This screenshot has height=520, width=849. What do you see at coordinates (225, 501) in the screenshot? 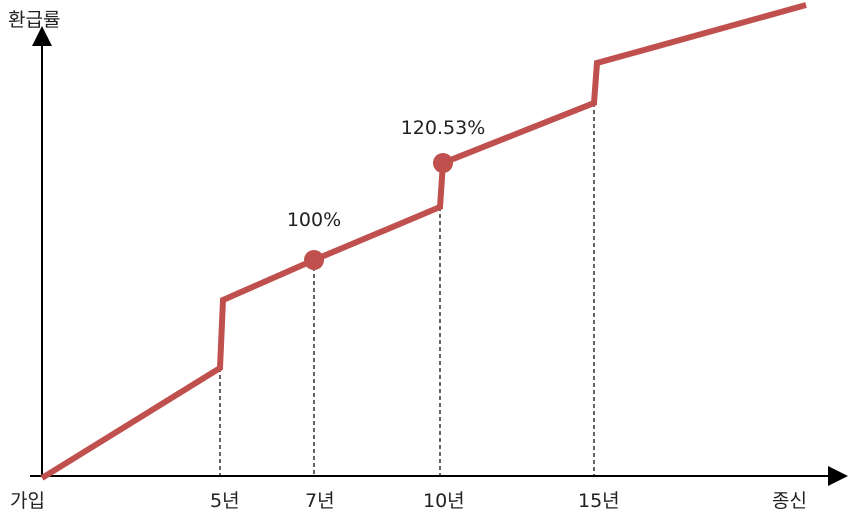
I see `x-tick-label: 5년` at bounding box center [225, 501].